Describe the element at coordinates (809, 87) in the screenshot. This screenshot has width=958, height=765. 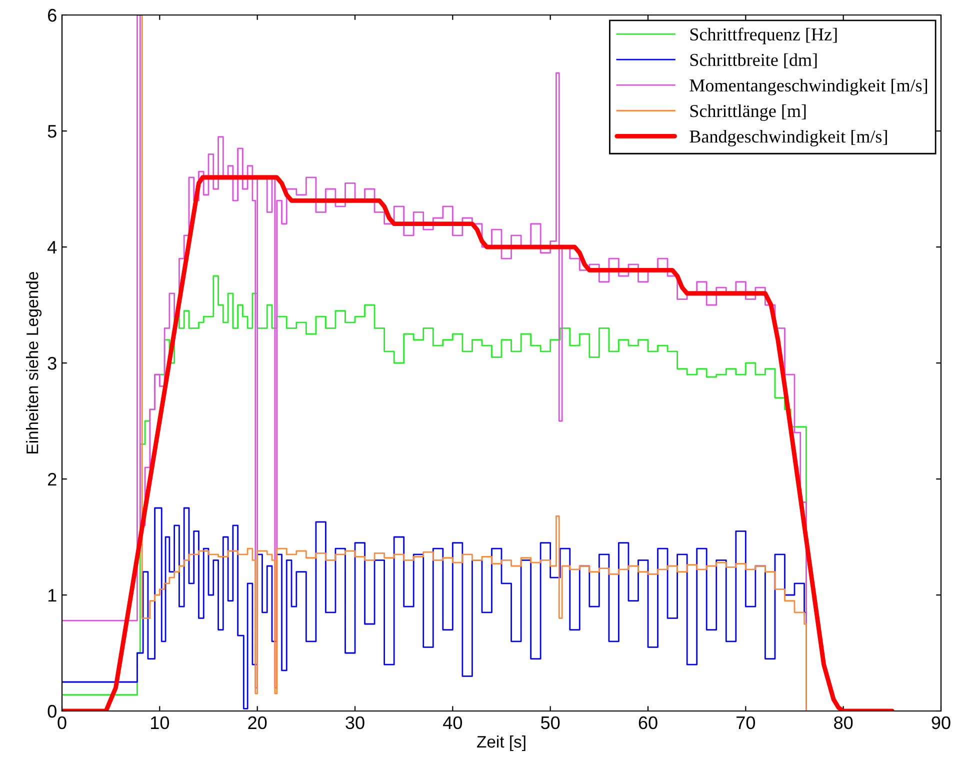
I see `legend-label: Momentangeschwindigkeit [m/s]` at that location.